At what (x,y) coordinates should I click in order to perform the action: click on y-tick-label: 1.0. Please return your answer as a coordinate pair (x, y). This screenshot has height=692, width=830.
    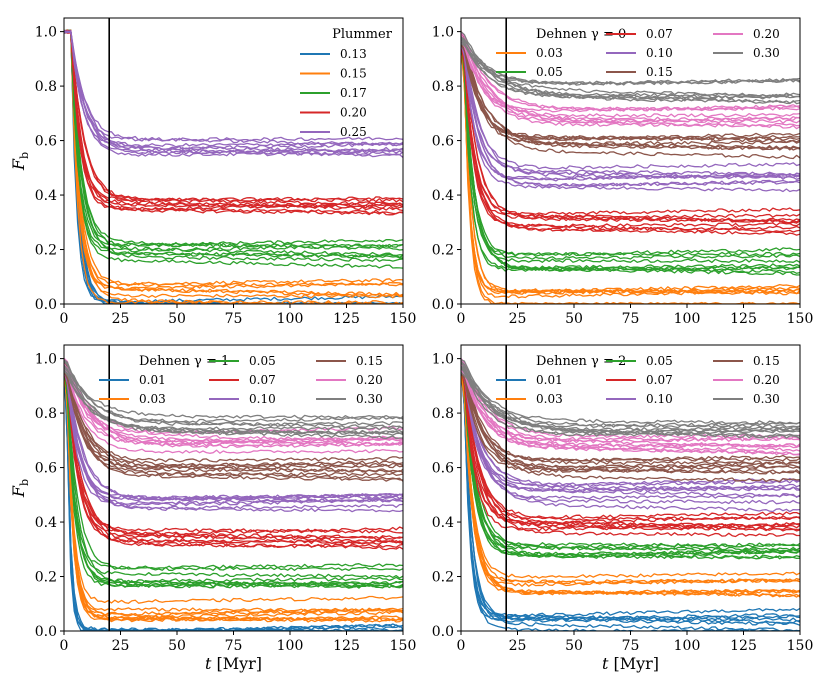
    Looking at the image, I should click on (443, 360).